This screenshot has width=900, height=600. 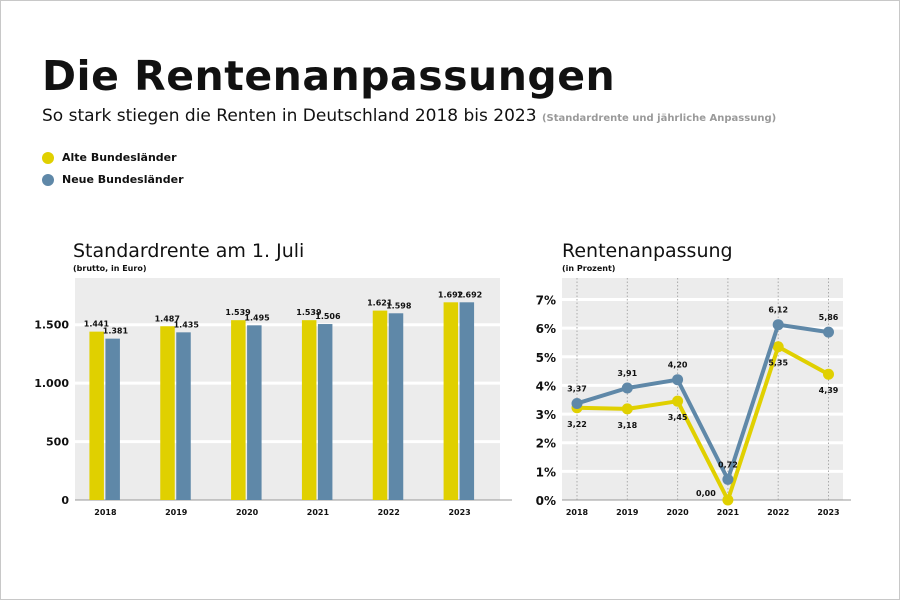 What do you see at coordinates (678, 417) in the screenshot?
I see `data-label: 3,45` at bounding box center [678, 417].